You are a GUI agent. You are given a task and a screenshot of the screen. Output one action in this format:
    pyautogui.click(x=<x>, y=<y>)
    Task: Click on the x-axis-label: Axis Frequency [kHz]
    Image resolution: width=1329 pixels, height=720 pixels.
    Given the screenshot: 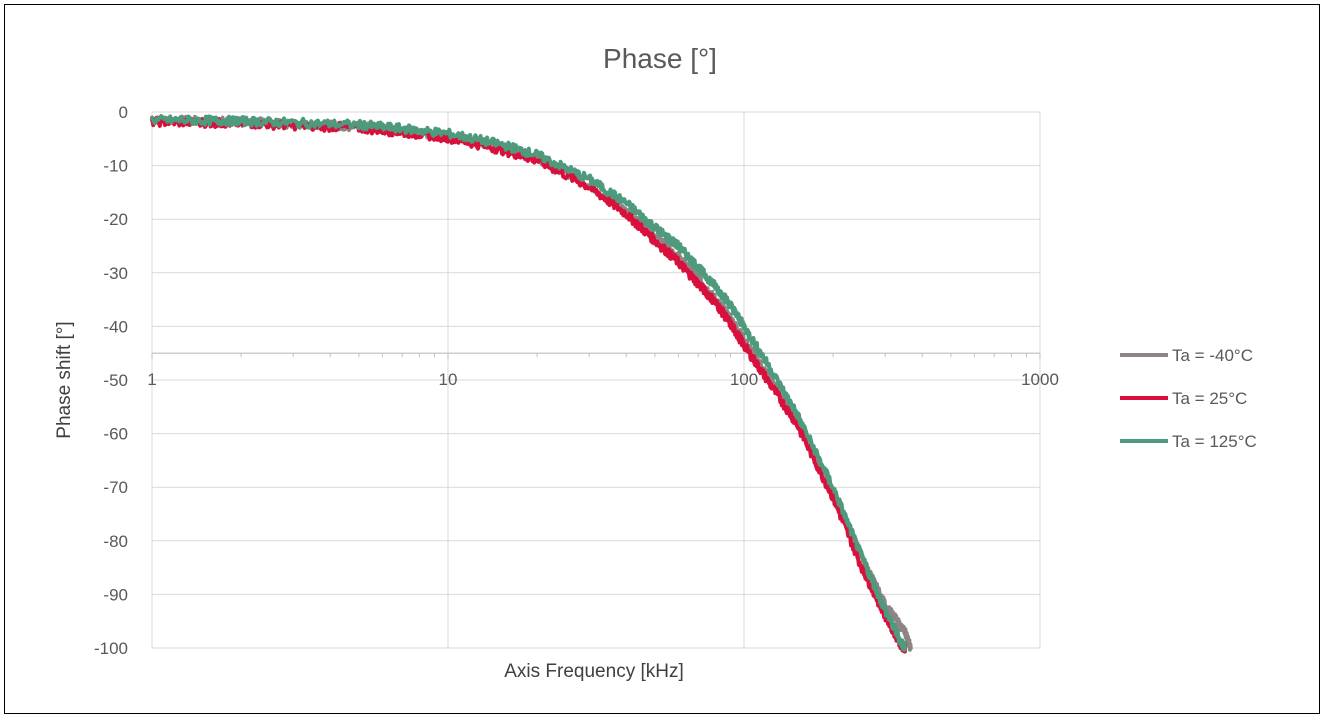 What is the action you would take?
    pyautogui.click(x=594, y=671)
    